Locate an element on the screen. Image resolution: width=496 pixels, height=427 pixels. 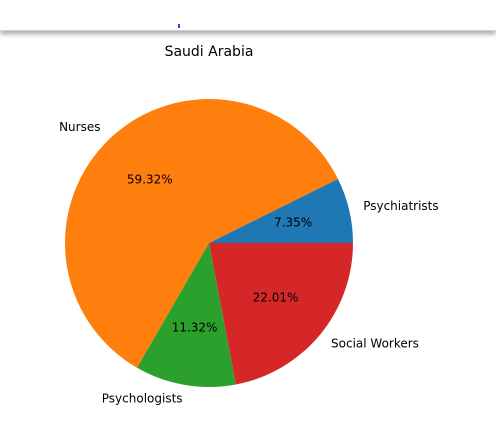
slice-label-nurses: Nurses is located at coordinates (79, 127).